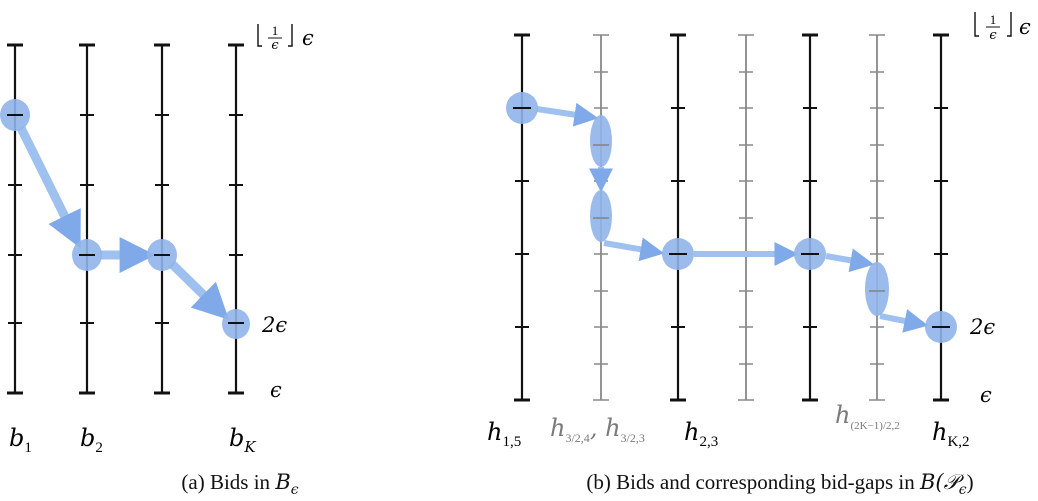 The image size is (1038, 501). What do you see at coordinates (597, 429) in the screenshot?
I see `axis-label-h-gap-32: h3/2,4, h3/2,3` at bounding box center [597, 429].